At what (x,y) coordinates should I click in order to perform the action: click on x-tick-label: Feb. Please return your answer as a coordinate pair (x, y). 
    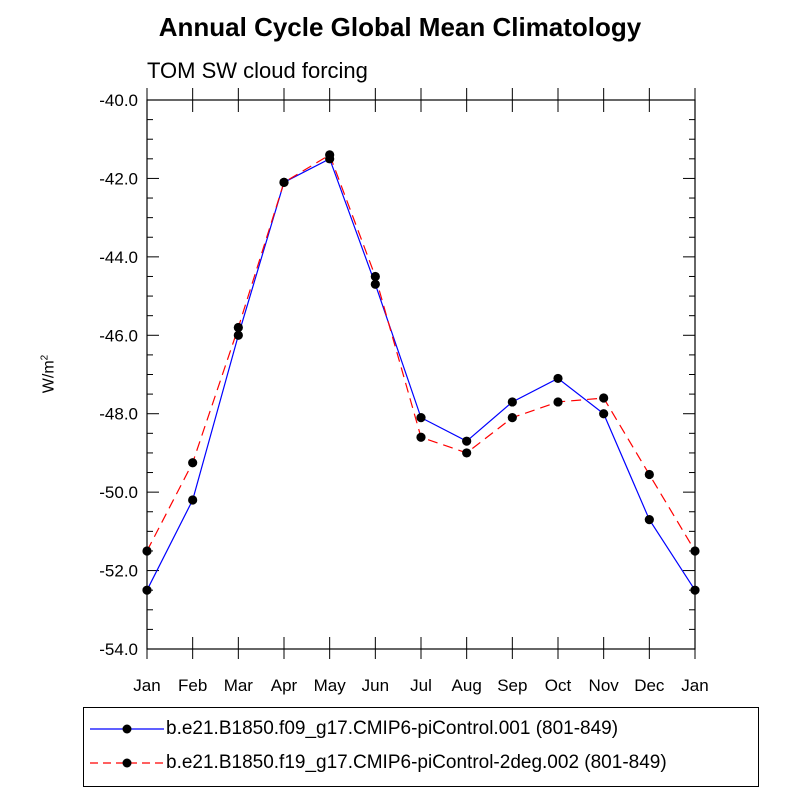
    Looking at the image, I should click on (192, 685).